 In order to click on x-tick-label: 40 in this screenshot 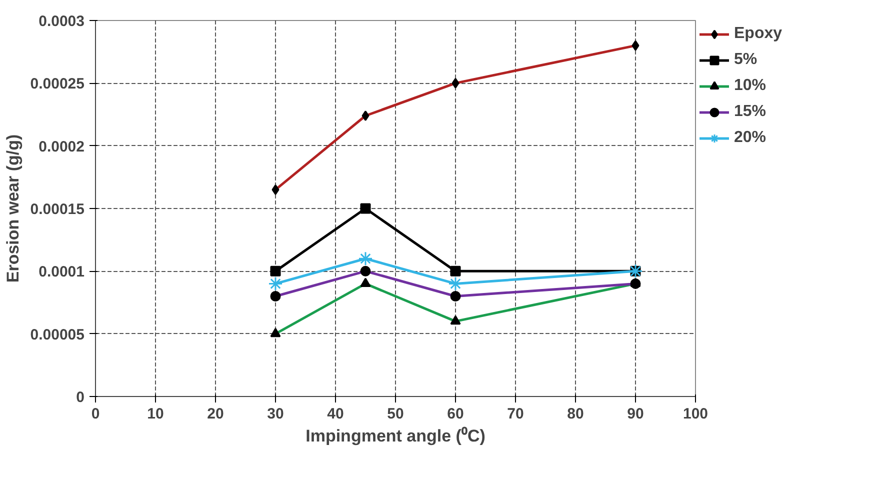, I will do `click(335, 414)`.